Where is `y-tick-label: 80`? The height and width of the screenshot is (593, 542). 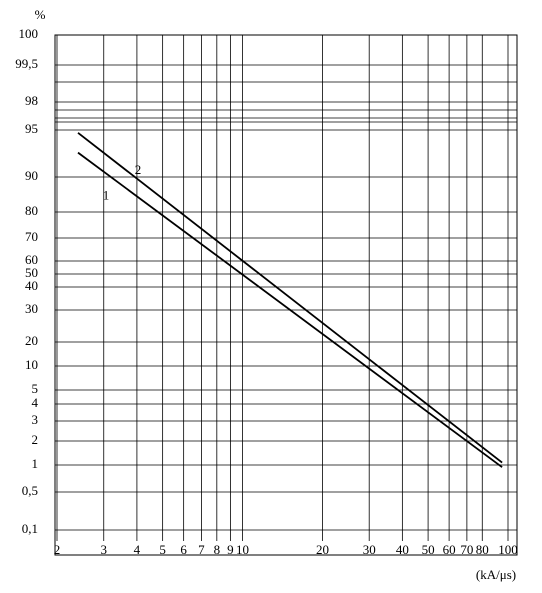
y-tick-label: 80 is located at coordinates (31, 210).